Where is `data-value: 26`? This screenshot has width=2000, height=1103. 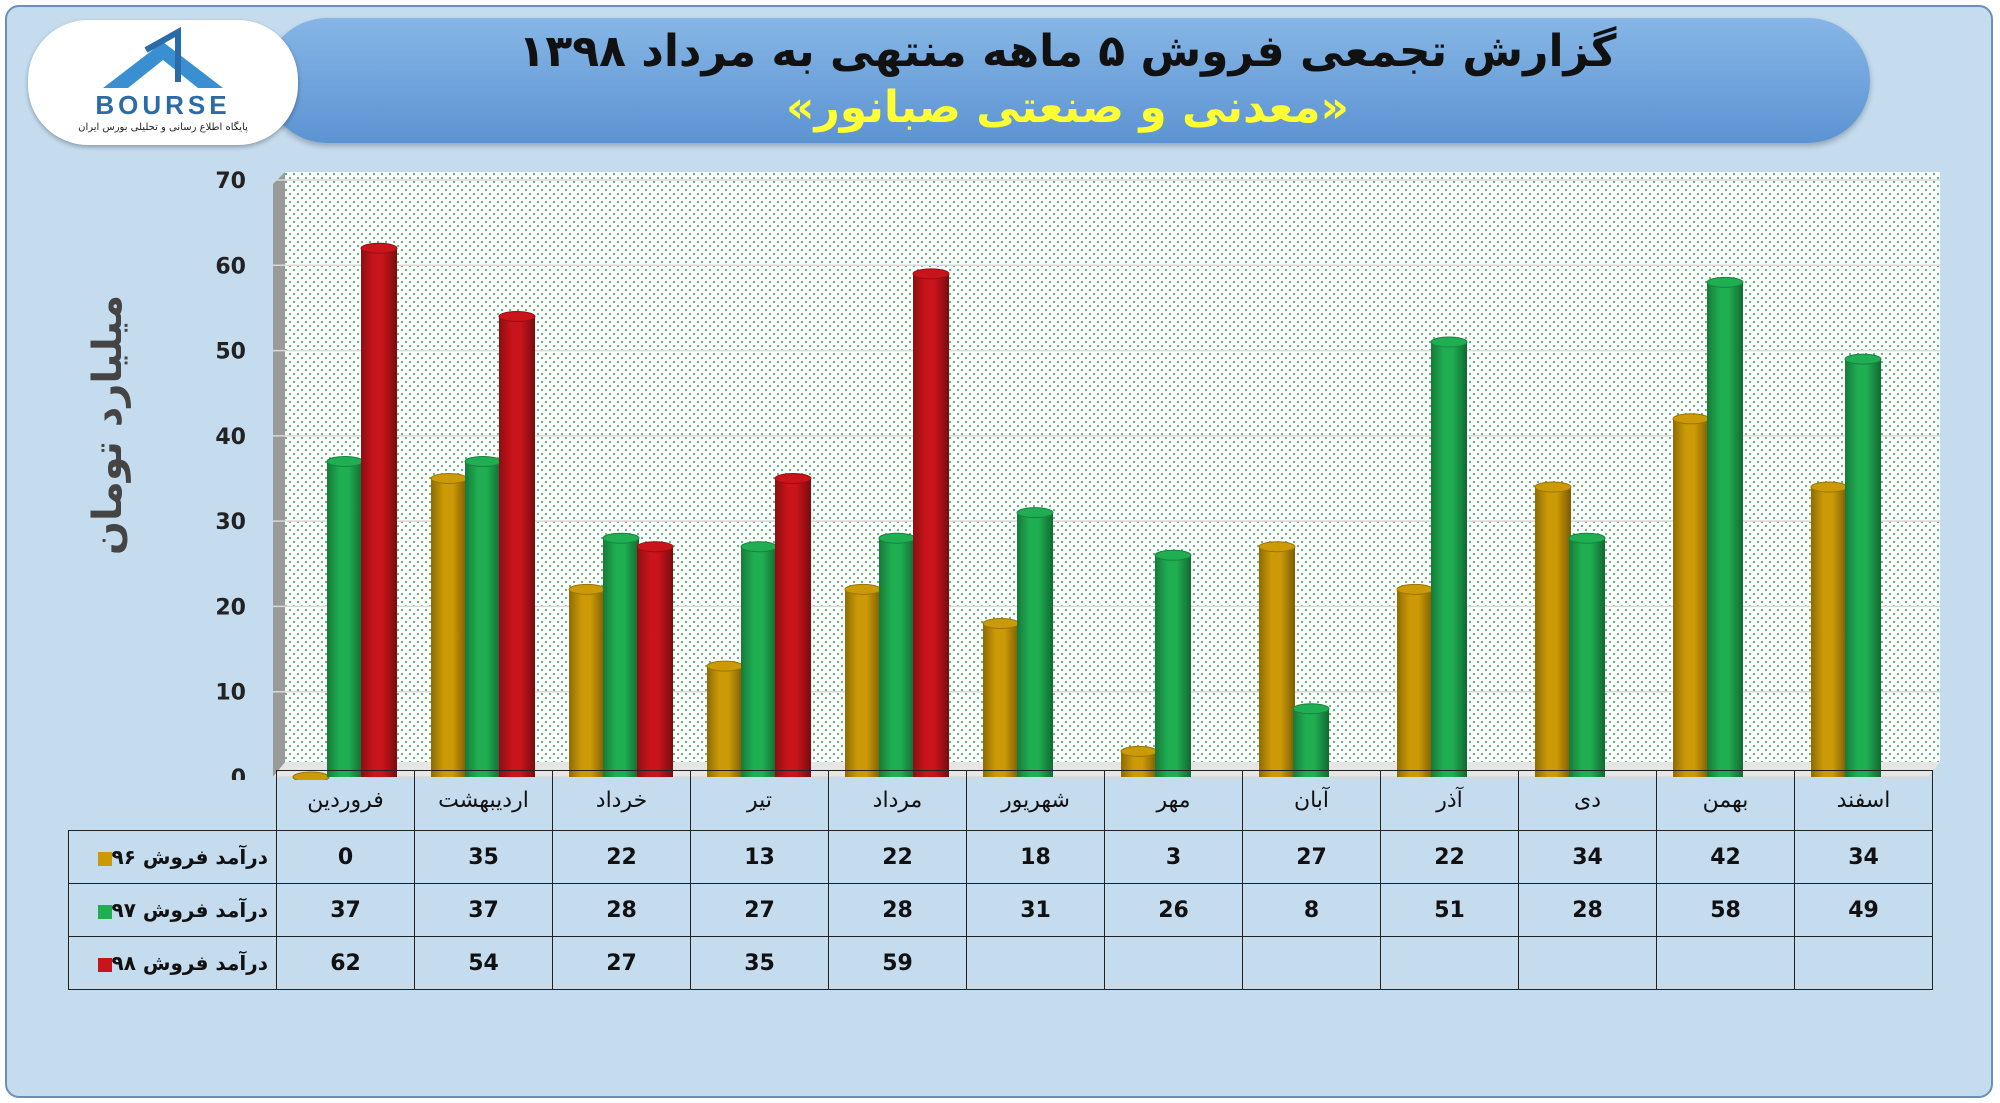
data-value: 26 is located at coordinates (1173, 910).